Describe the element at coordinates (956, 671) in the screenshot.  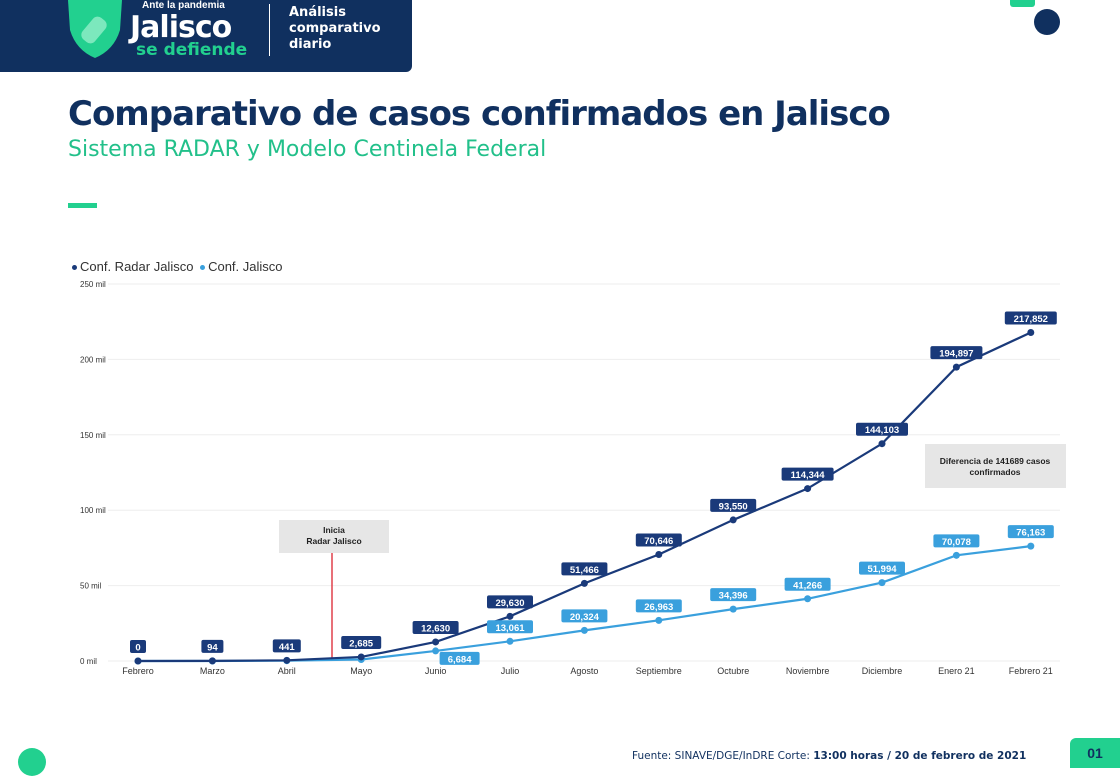
I see `x-tick-label: Enero 21` at that location.